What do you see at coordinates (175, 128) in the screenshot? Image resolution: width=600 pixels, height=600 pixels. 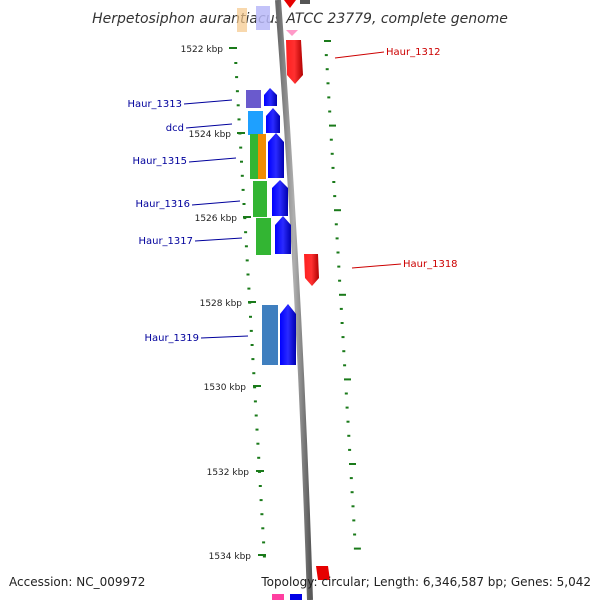 I see `gene-label-dcd: dcd` at bounding box center [175, 128].